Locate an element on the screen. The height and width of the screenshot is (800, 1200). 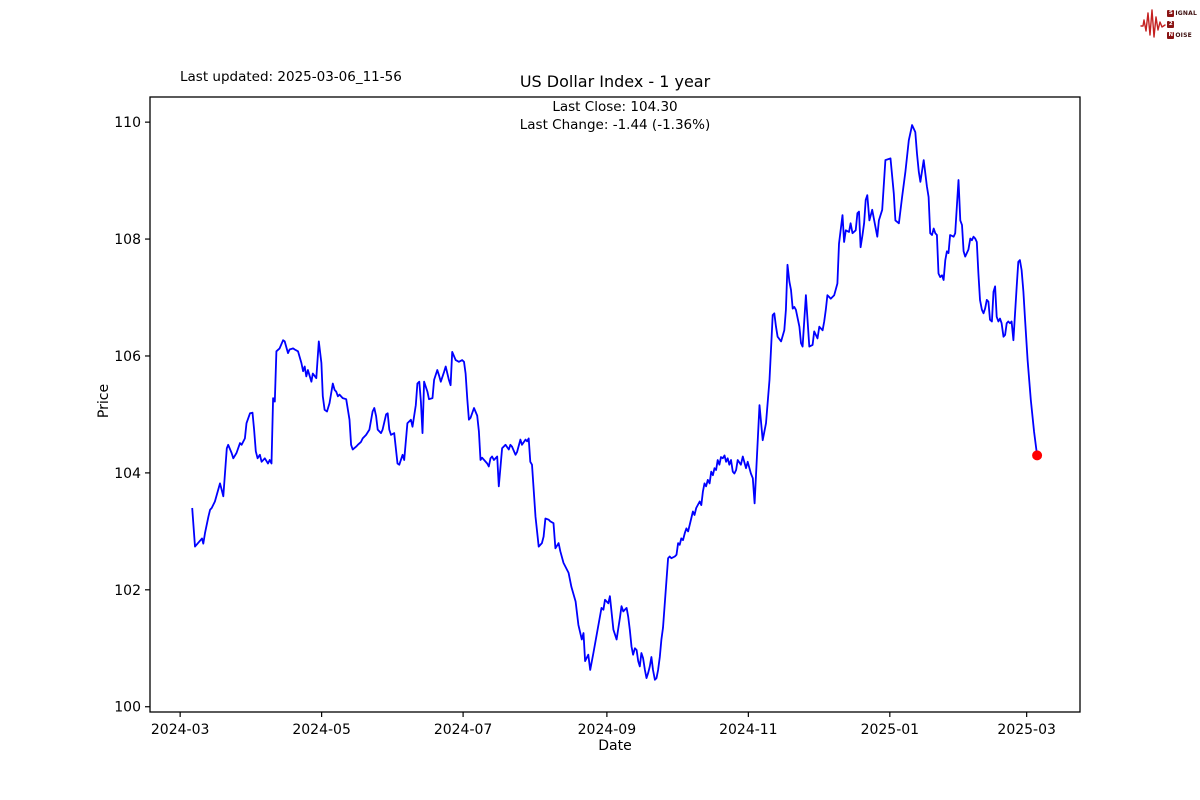
logo-row-noise: N OISE is located at coordinates (1179, 35).